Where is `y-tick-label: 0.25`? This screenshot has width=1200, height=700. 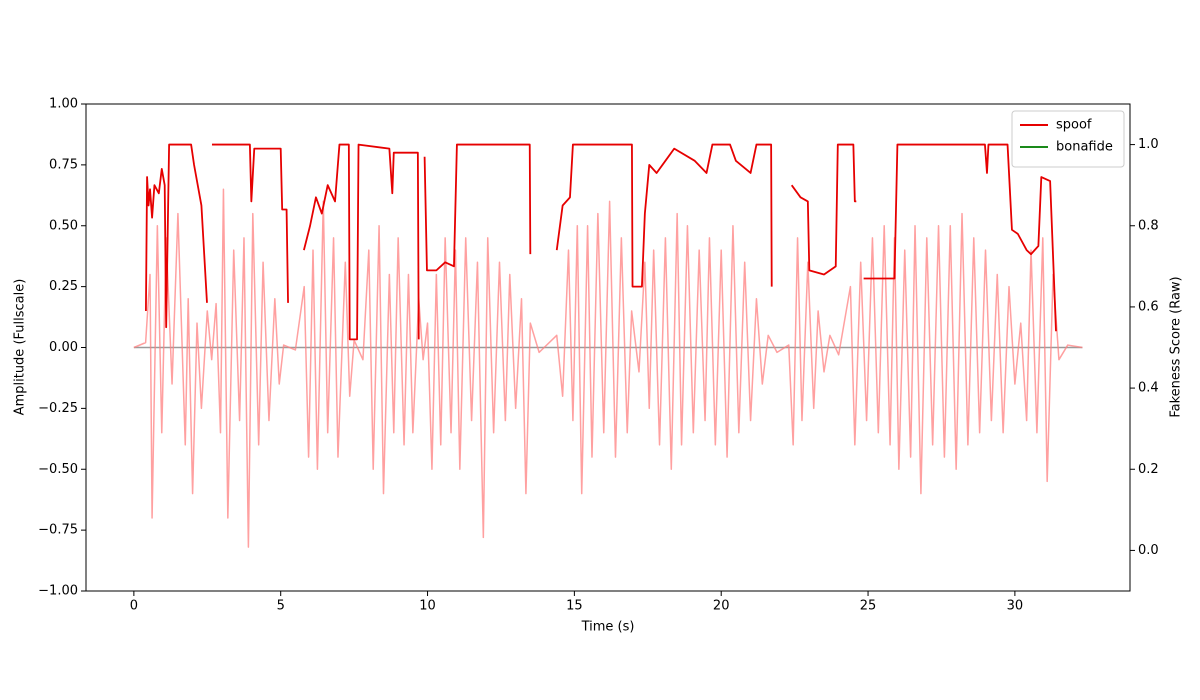 y-tick-label: 0.25 is located at coordinates (63, 286).